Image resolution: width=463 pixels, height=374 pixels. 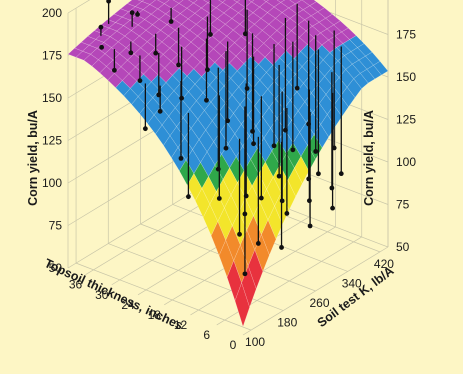 What do you see at coordinates (181, 325) in the screenshot?
I see `y-tick-label: 12` at bounding box center [181, 325].